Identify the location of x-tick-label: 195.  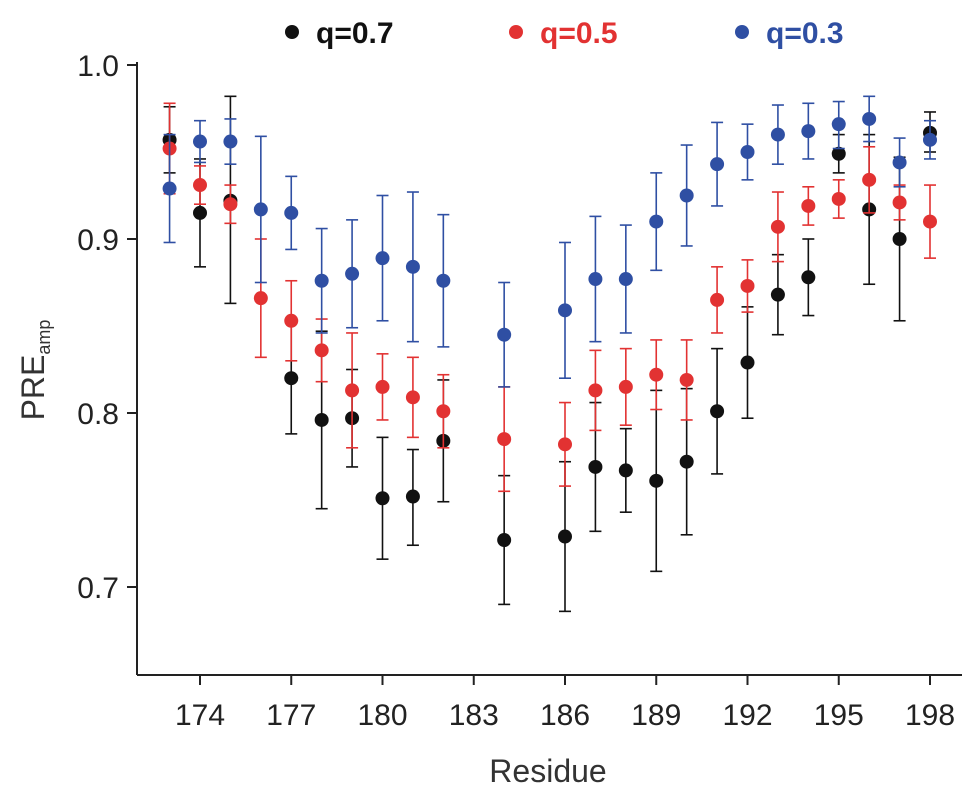
(839, 715).